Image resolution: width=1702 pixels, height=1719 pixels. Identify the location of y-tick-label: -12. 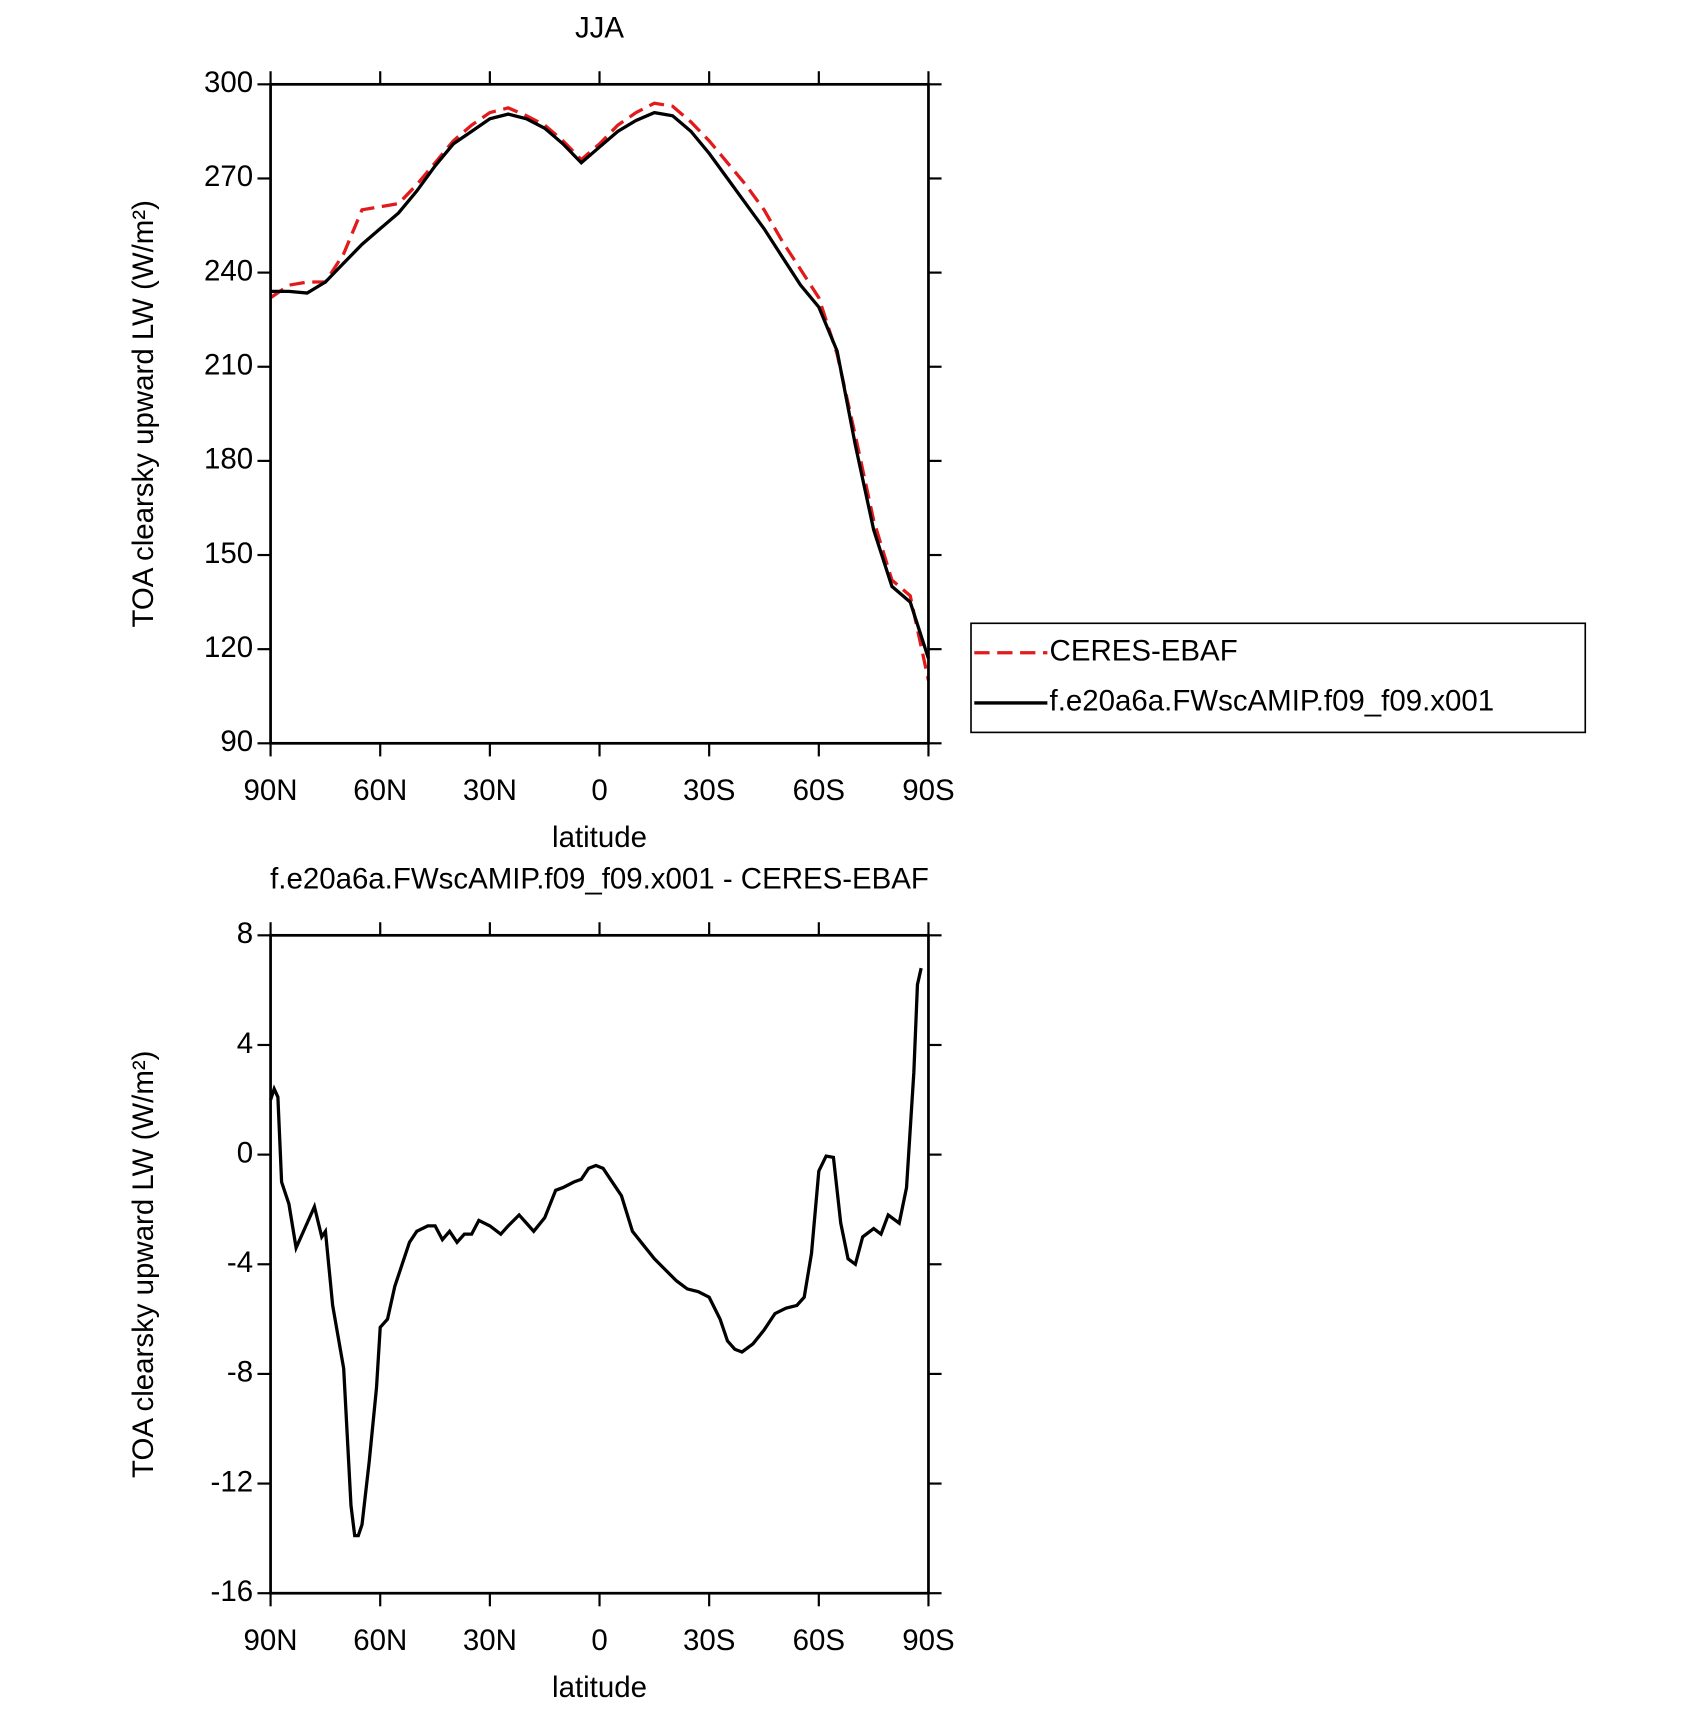
(232, 1481).